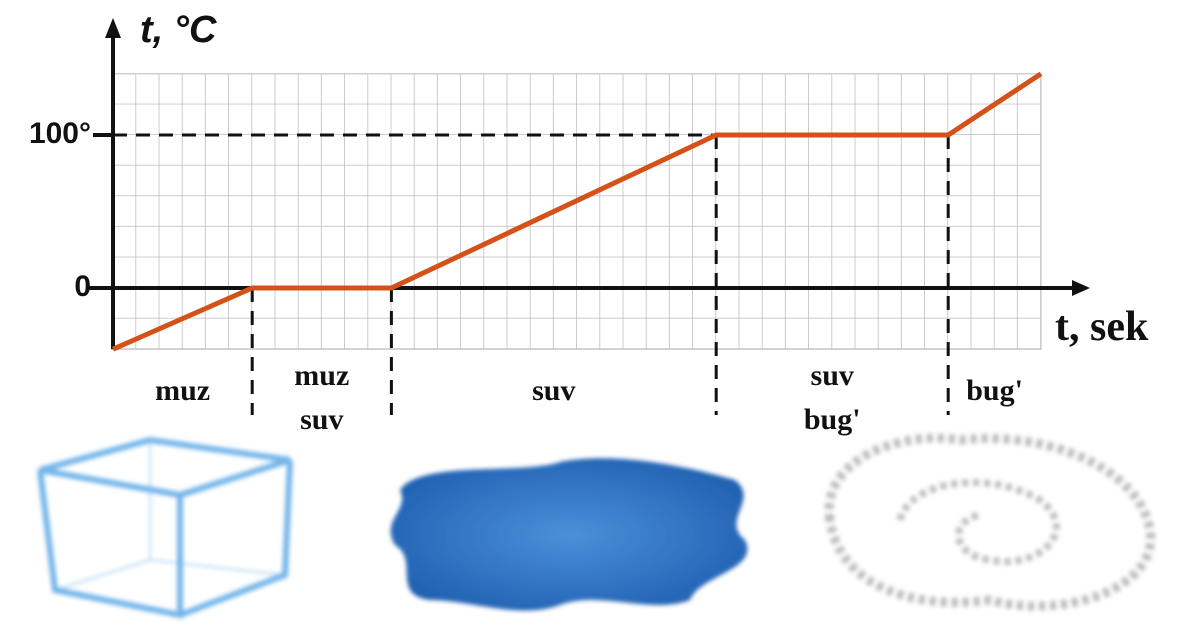 This screenshot has width=1188, height=627. Describe the element at coordinates (178, 30) in the screenshot. I see `y-axis-label: t, °C` at that location.